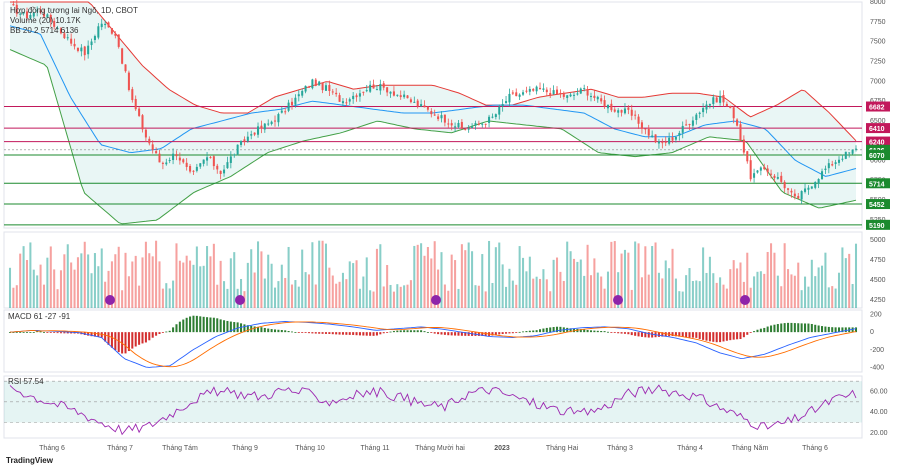 The height and width of the screenshot is (467, 904). Describe the element at coordinates (44, 30) in the screenshot. I see `bb-legend: BB 20 2 5714 6136` at that location.